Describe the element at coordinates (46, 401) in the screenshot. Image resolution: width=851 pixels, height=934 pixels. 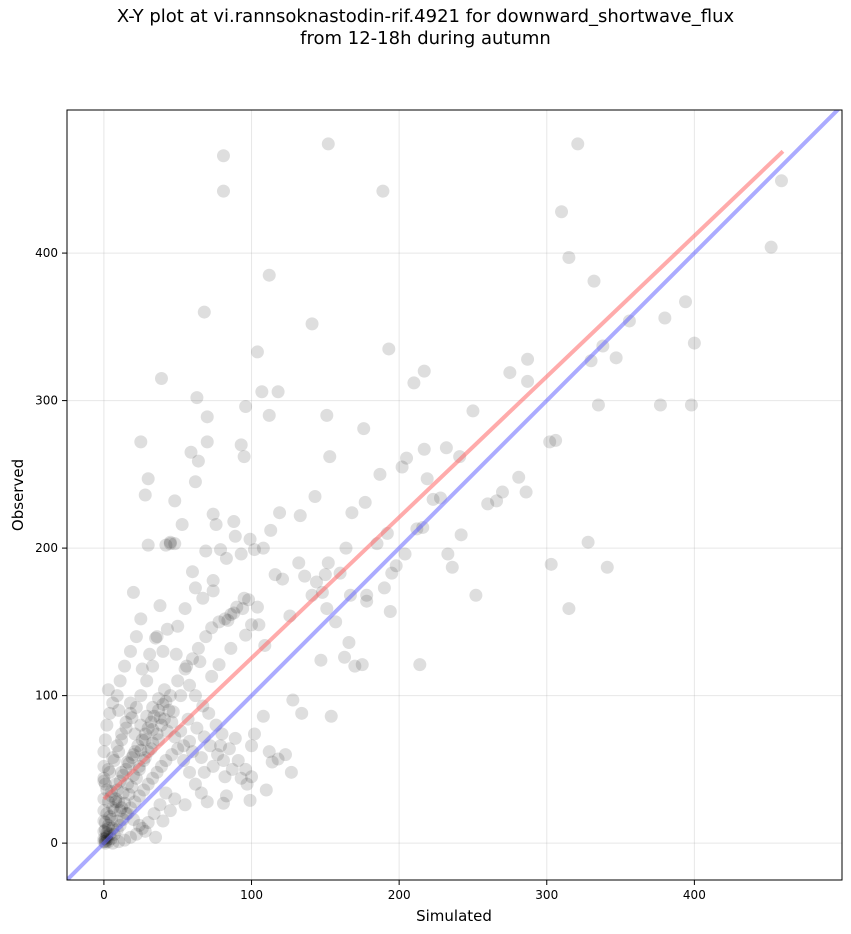
I see `y-tick-label: 300` at that location.